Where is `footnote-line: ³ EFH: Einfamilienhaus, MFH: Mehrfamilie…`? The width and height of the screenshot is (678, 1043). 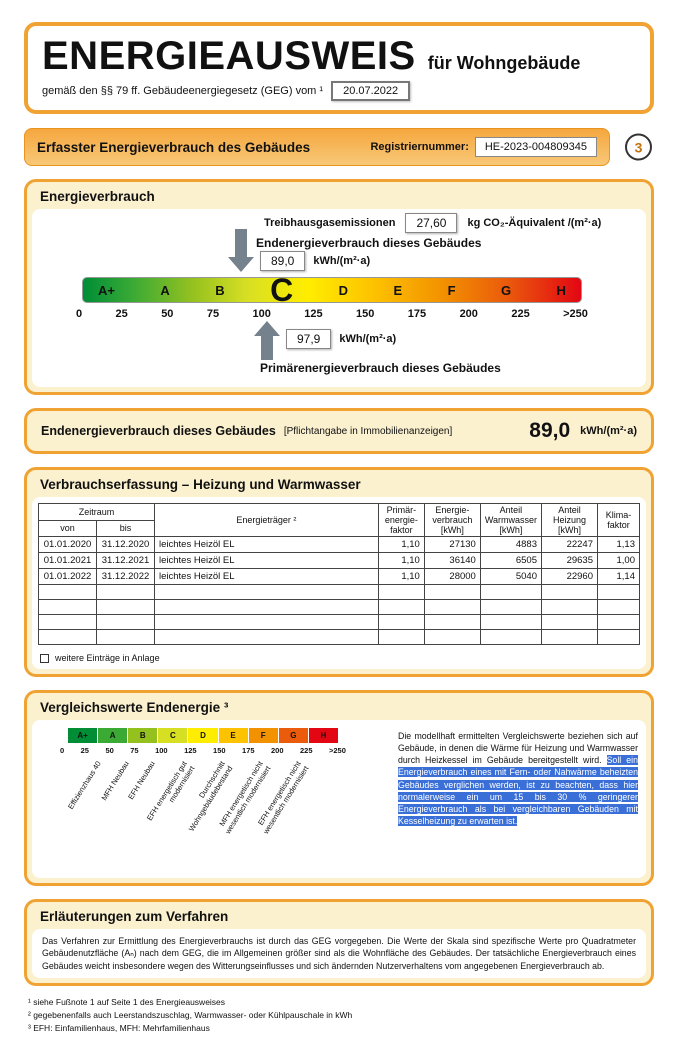
footnote-line: ³ EFH: Einfamilienhaus, MFH: Mehrfamilie… is located at coordinates (119, 1028).